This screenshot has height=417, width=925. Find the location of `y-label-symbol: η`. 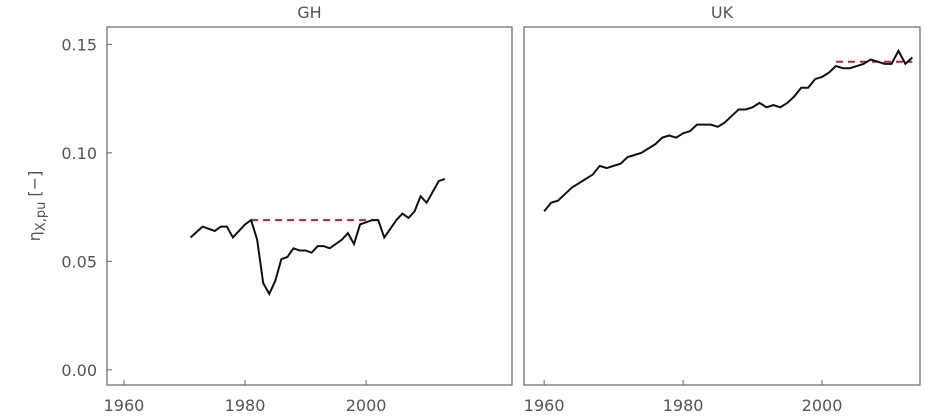

y-label-symbol: η is located at coordinates (34, 236).